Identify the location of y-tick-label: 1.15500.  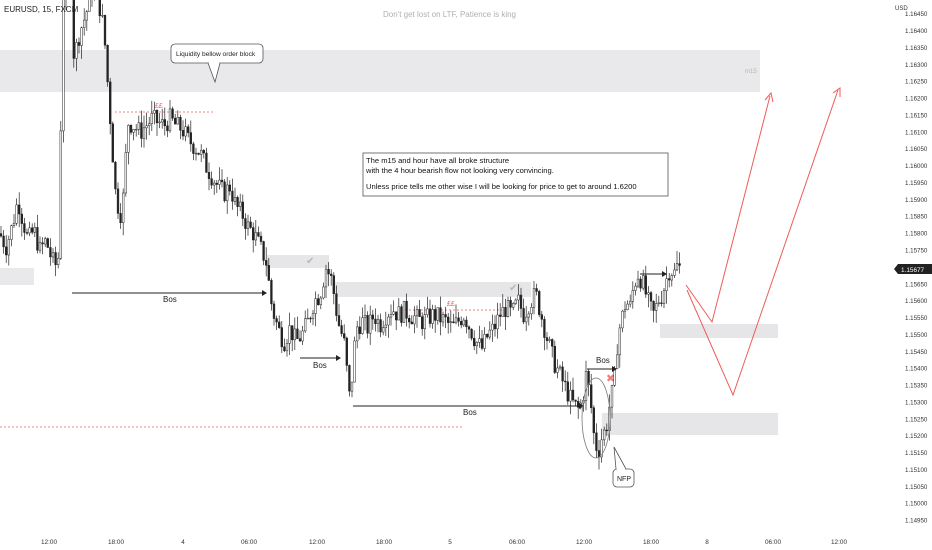
(916, 335).